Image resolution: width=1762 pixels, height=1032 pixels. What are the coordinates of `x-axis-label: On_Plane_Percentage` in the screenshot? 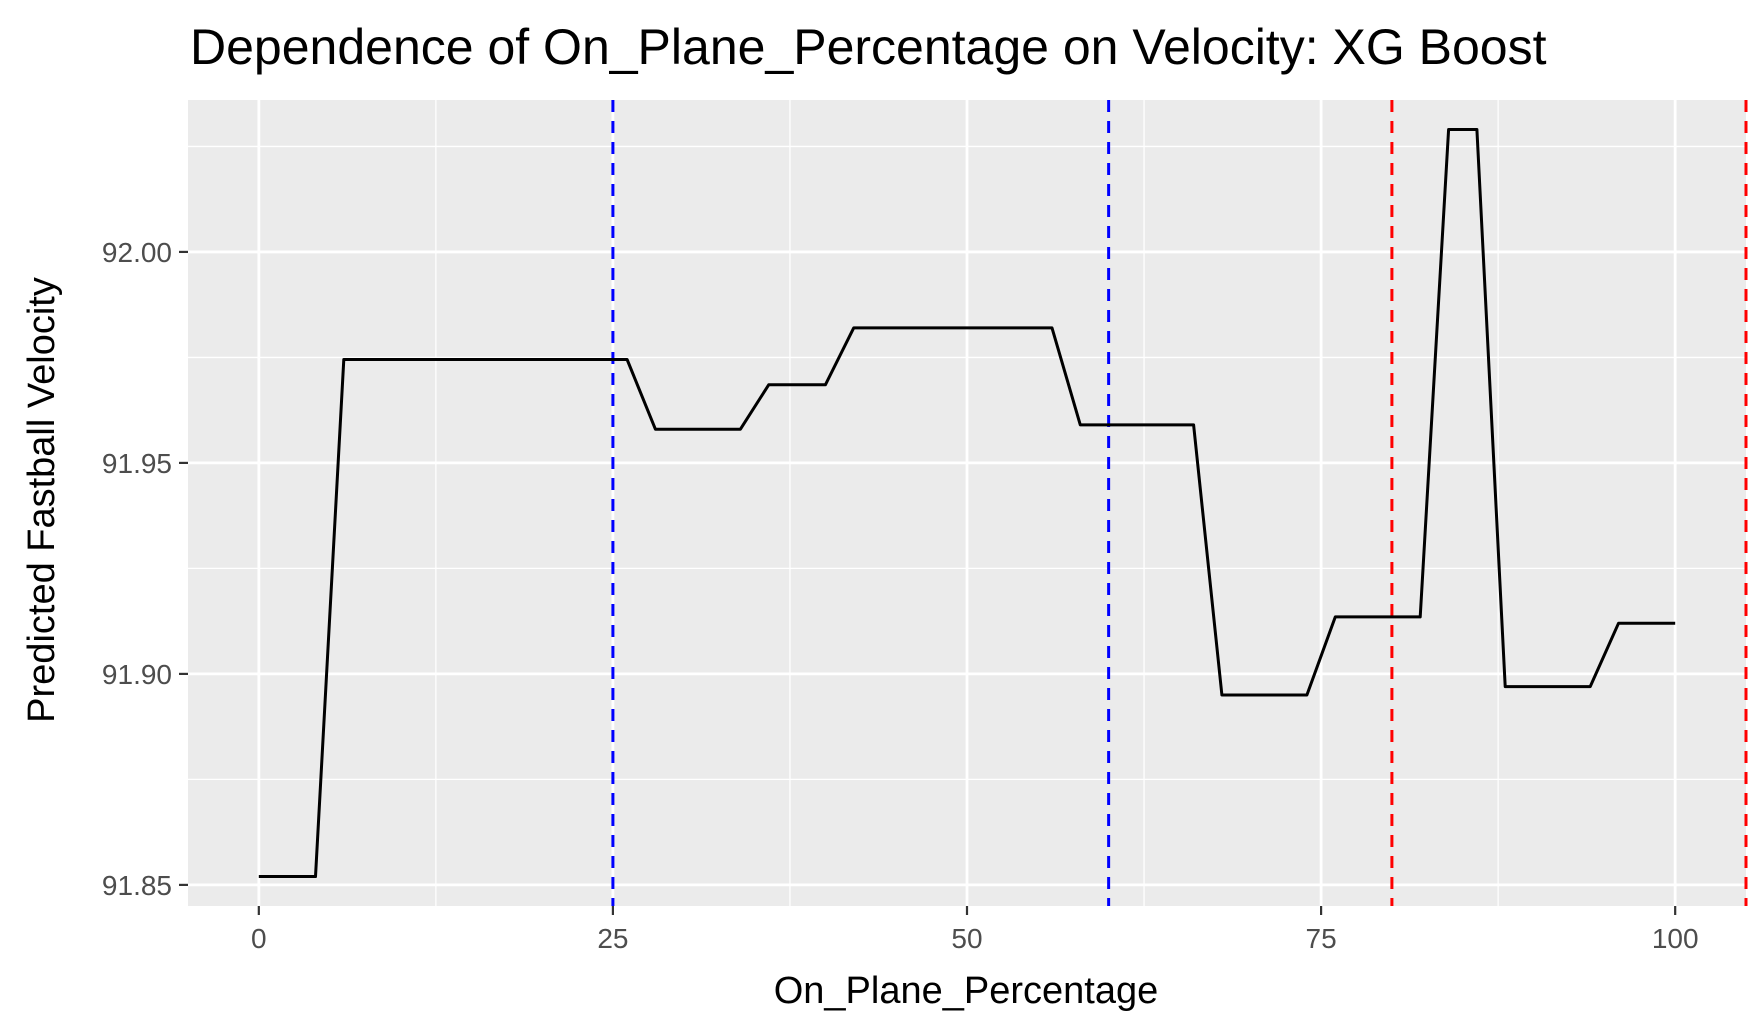 It's located at (966, 991).